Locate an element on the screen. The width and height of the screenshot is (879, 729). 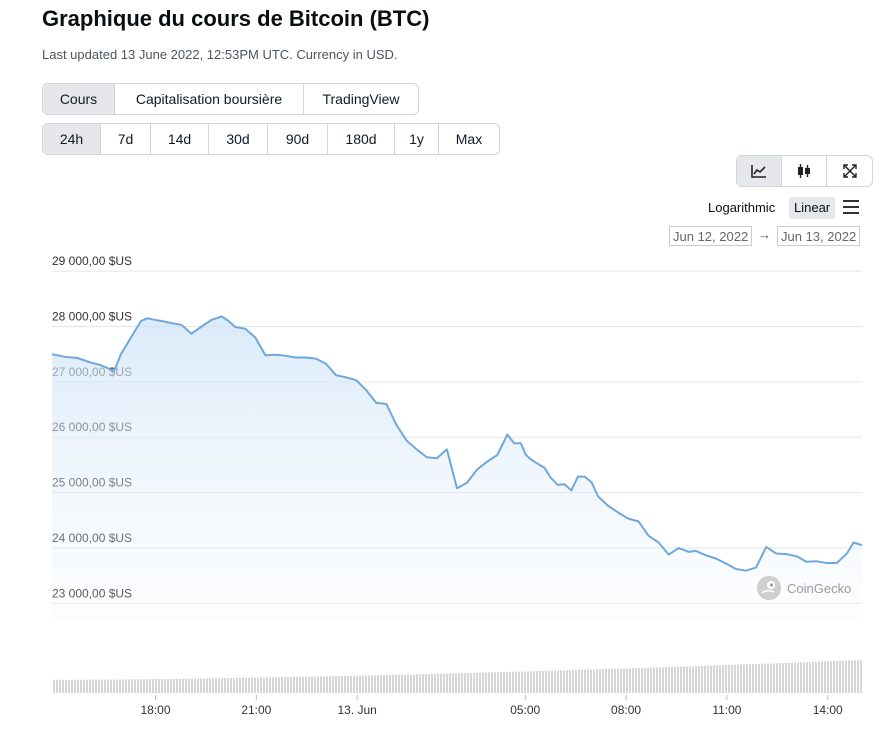
y-tick-label: 29 000,00 $US is located at coordinates (92, 261).